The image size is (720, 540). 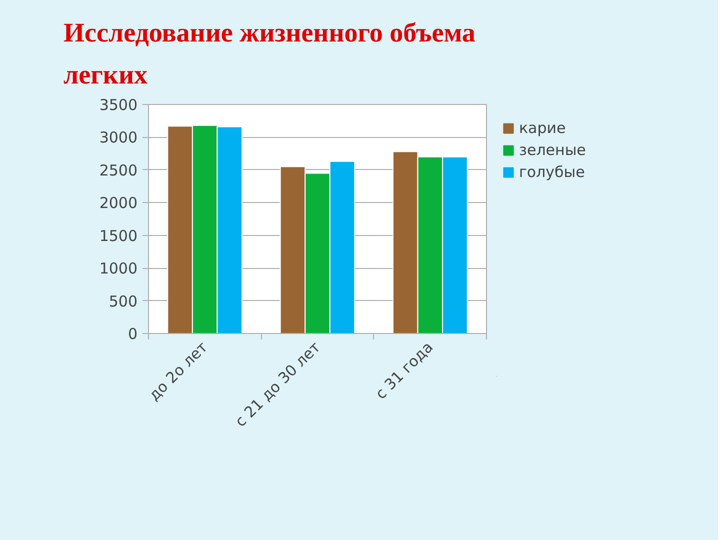 What do you see at coordinates (133, 334) in the screenshot?
I see `y-tick-label: 0` at bounding box center [133, 334].